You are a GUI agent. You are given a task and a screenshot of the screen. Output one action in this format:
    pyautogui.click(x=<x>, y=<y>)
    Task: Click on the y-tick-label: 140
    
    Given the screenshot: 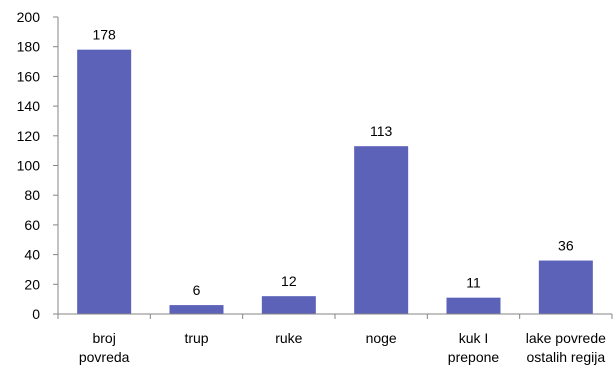 What is the action you would take?
    pyautogui.click(x=29, y=106)
    